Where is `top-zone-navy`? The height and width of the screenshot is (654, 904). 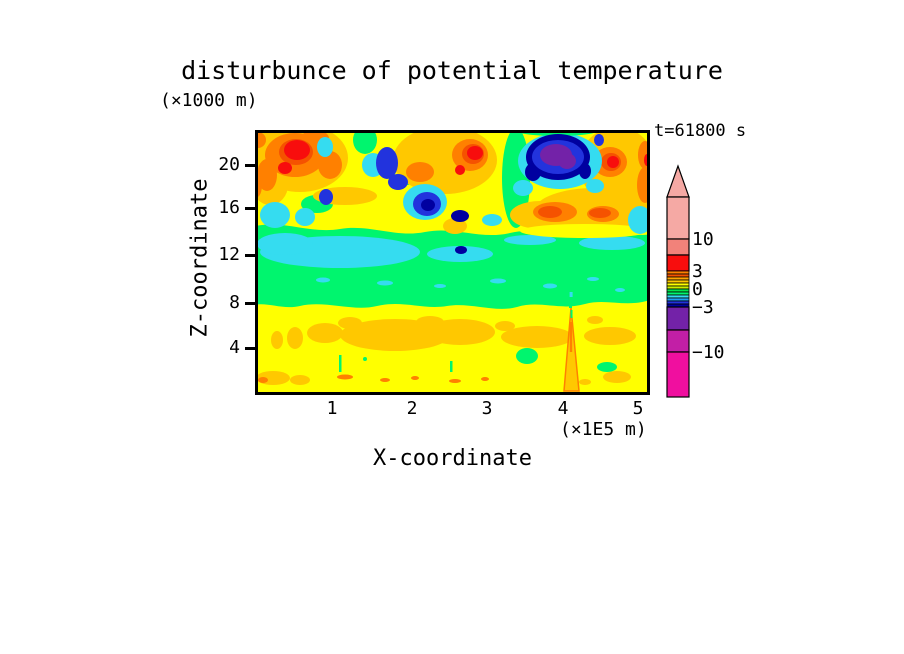
top-zone-navy is located at coordinates (445, 210).